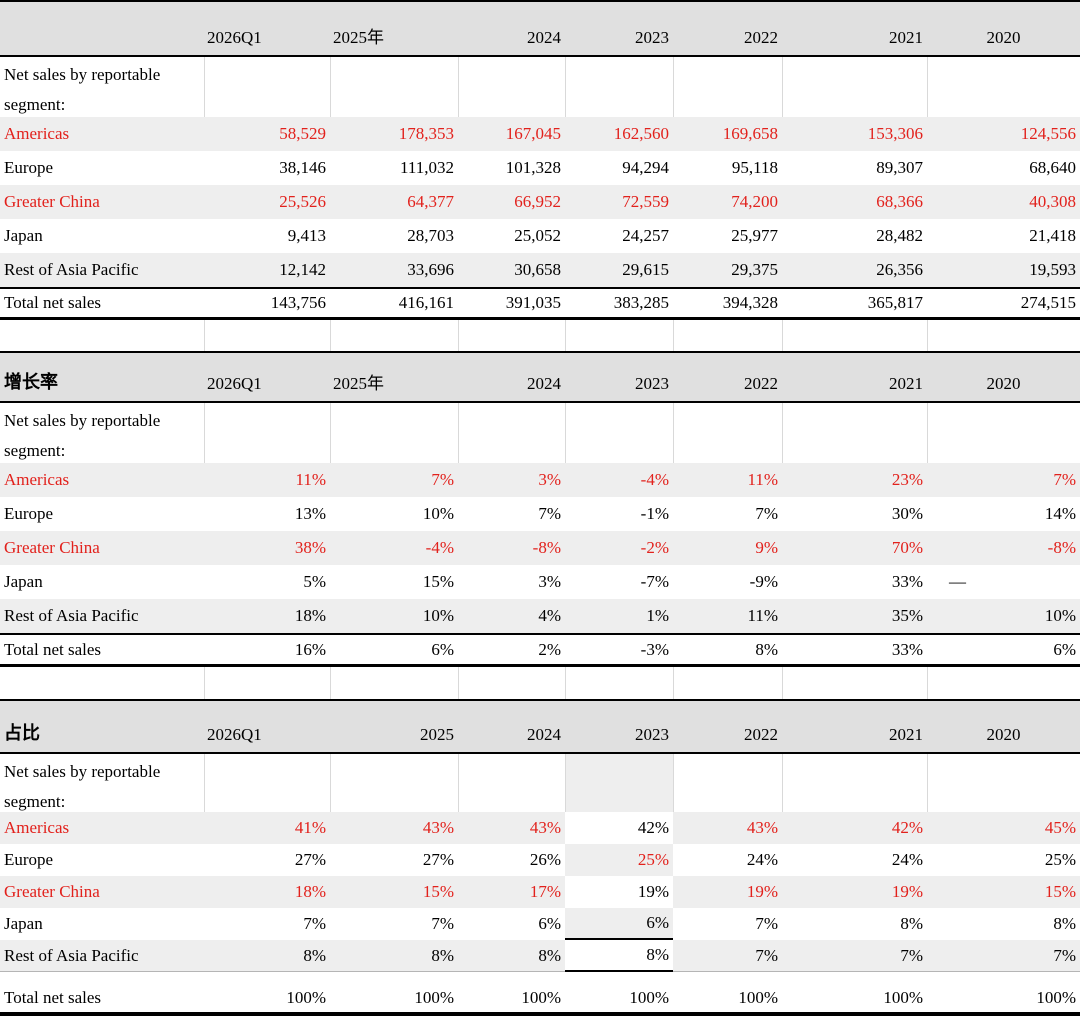 The width and height of the screenshot is (1080, 1017). Describe the element at coordinates (619, 892) in the screenshot. I see `cell-greater-china-2023: 19%` at that location.